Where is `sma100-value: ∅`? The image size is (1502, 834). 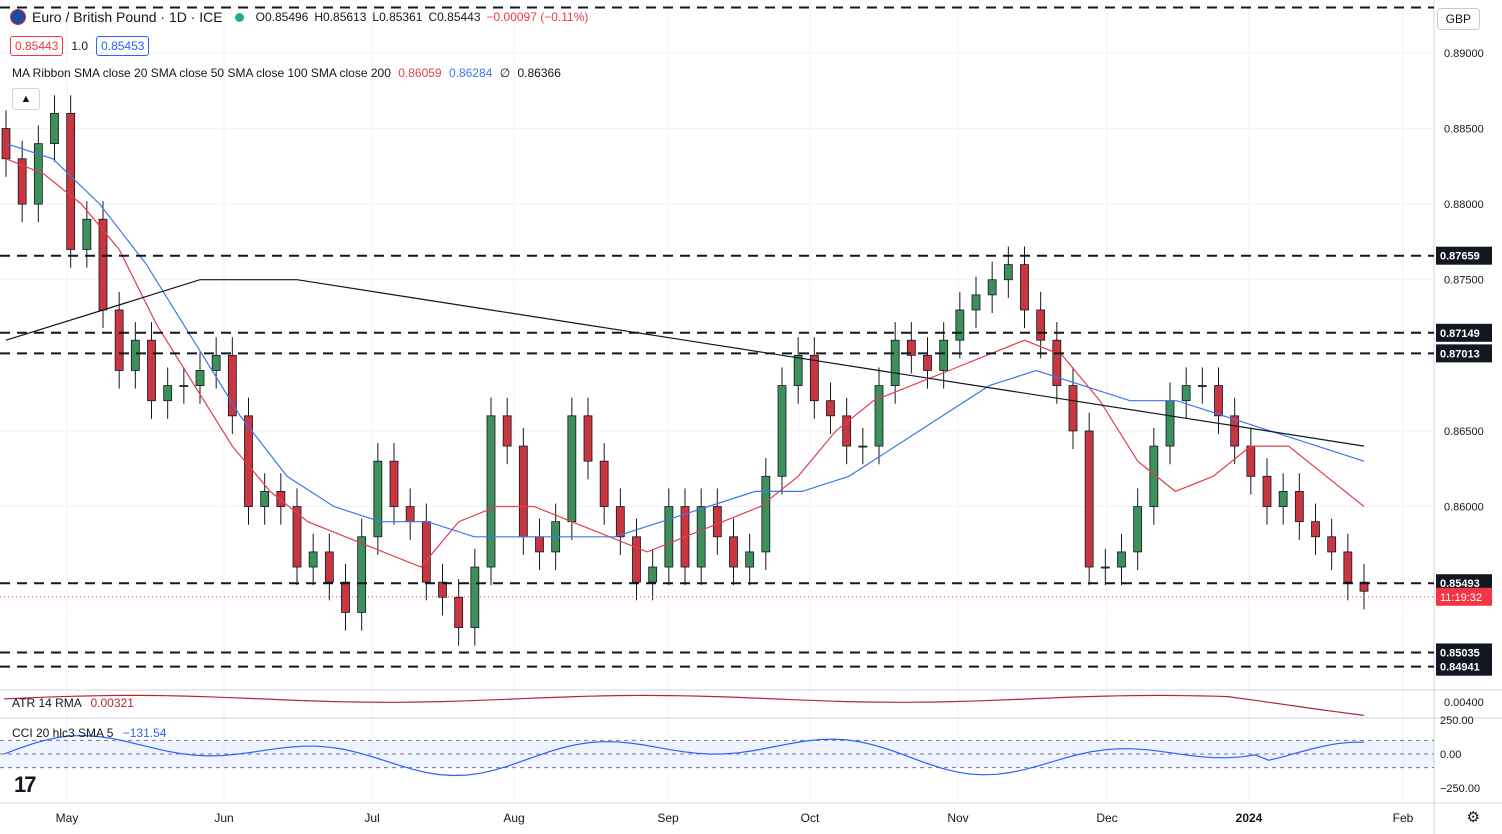 sma100-value: ∅ is located at coordinates (505, 73).